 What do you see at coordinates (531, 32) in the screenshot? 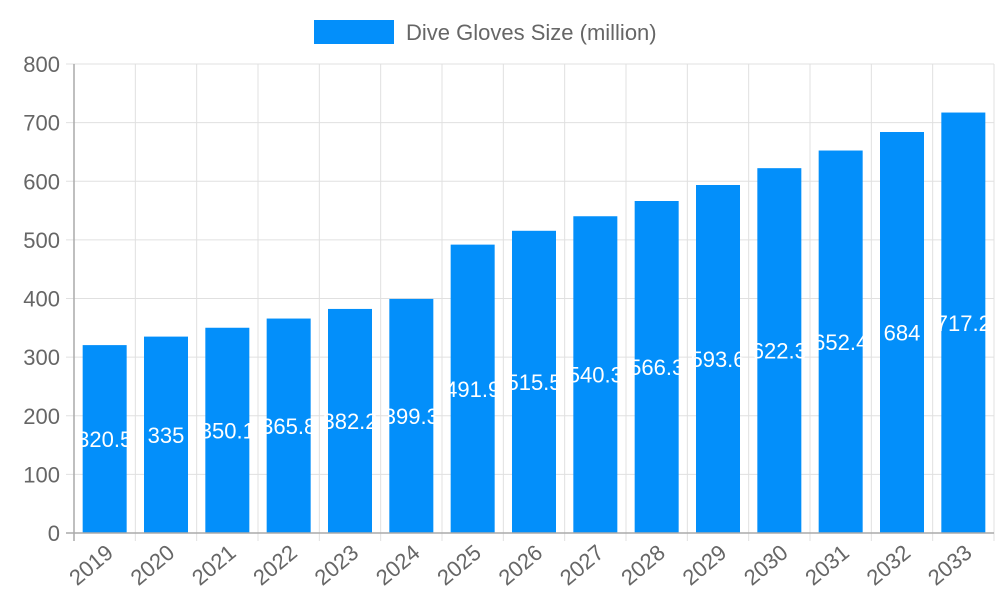
I see `legend-label: Dive Gloves Size (million)` at bounding box center [531, 32].